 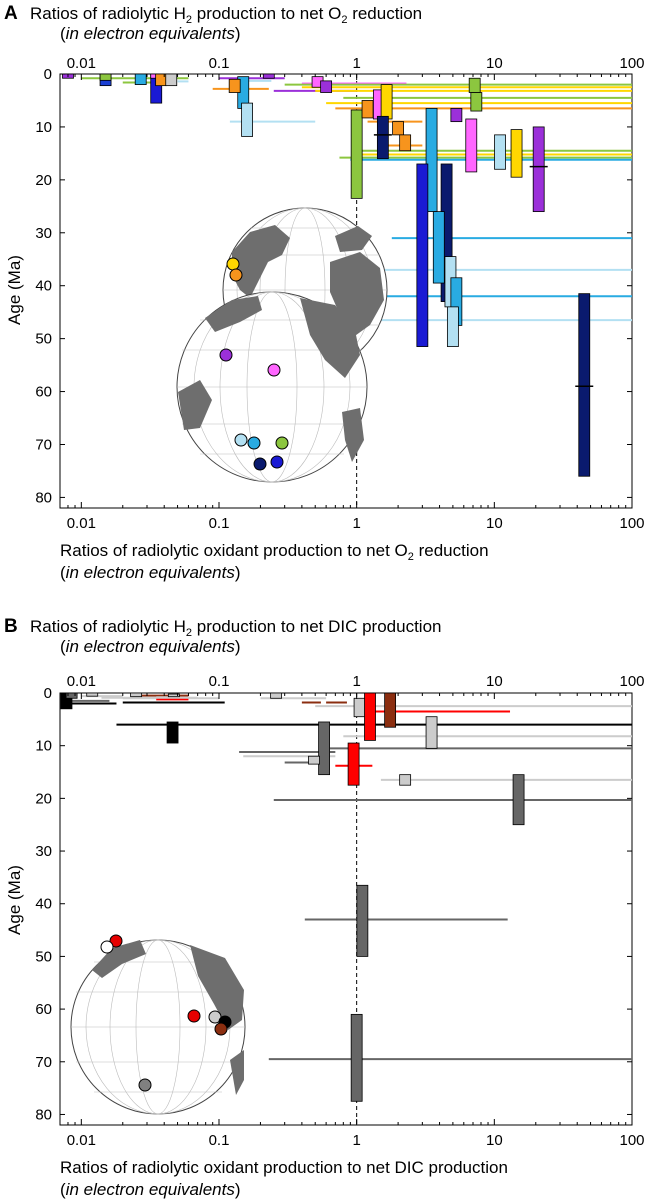 I want to click on site-marker-dark-blue, so click(x=277, y=462).